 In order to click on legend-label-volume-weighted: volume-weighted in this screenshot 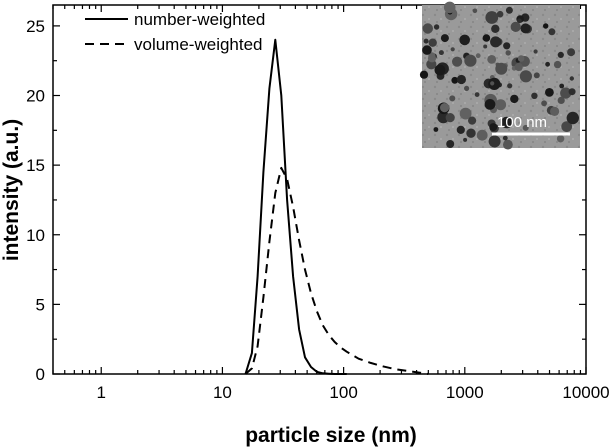, I will do `click(198, 44)`.